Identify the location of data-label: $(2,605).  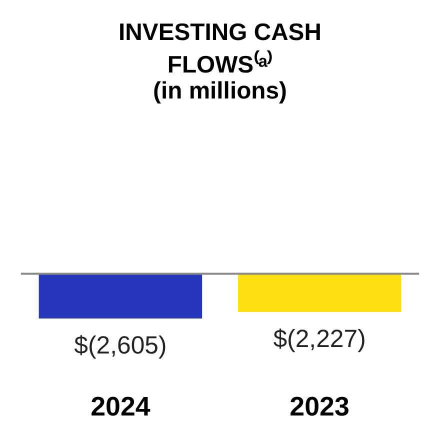
(120, 345).